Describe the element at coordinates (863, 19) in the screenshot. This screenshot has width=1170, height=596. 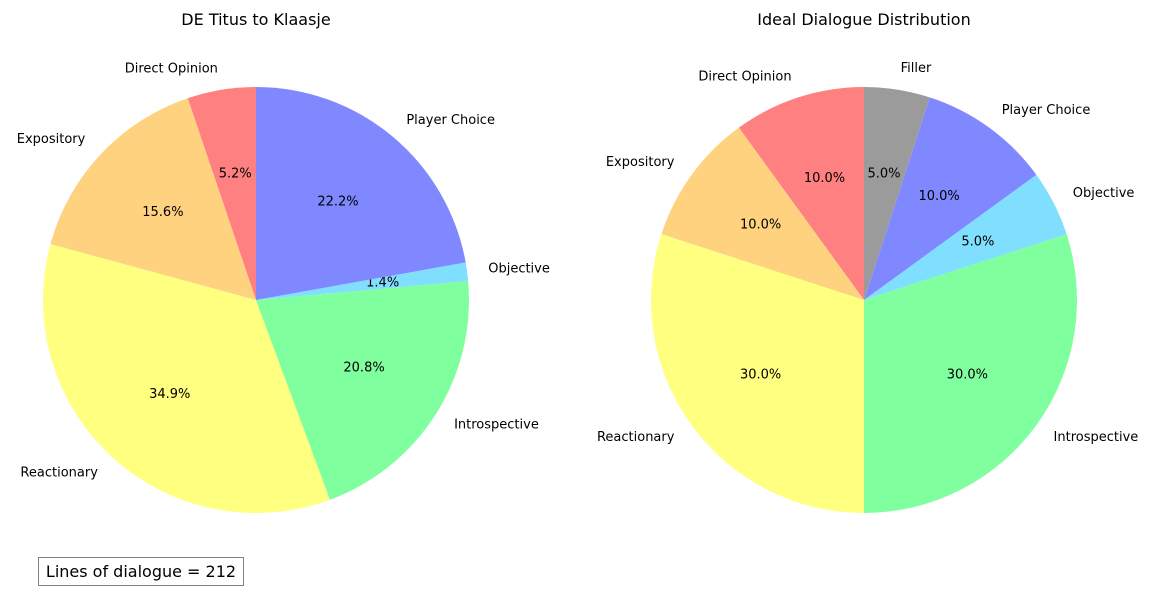
I see `chart-title: Ideal Dialogue Distribution` at that location.